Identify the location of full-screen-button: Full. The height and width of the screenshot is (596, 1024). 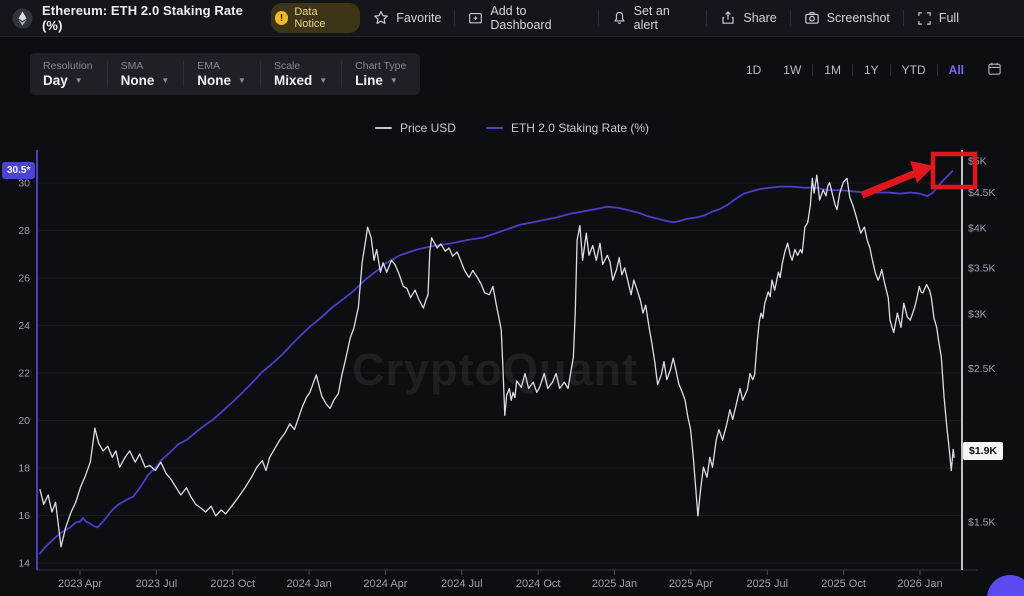
(938, 18).